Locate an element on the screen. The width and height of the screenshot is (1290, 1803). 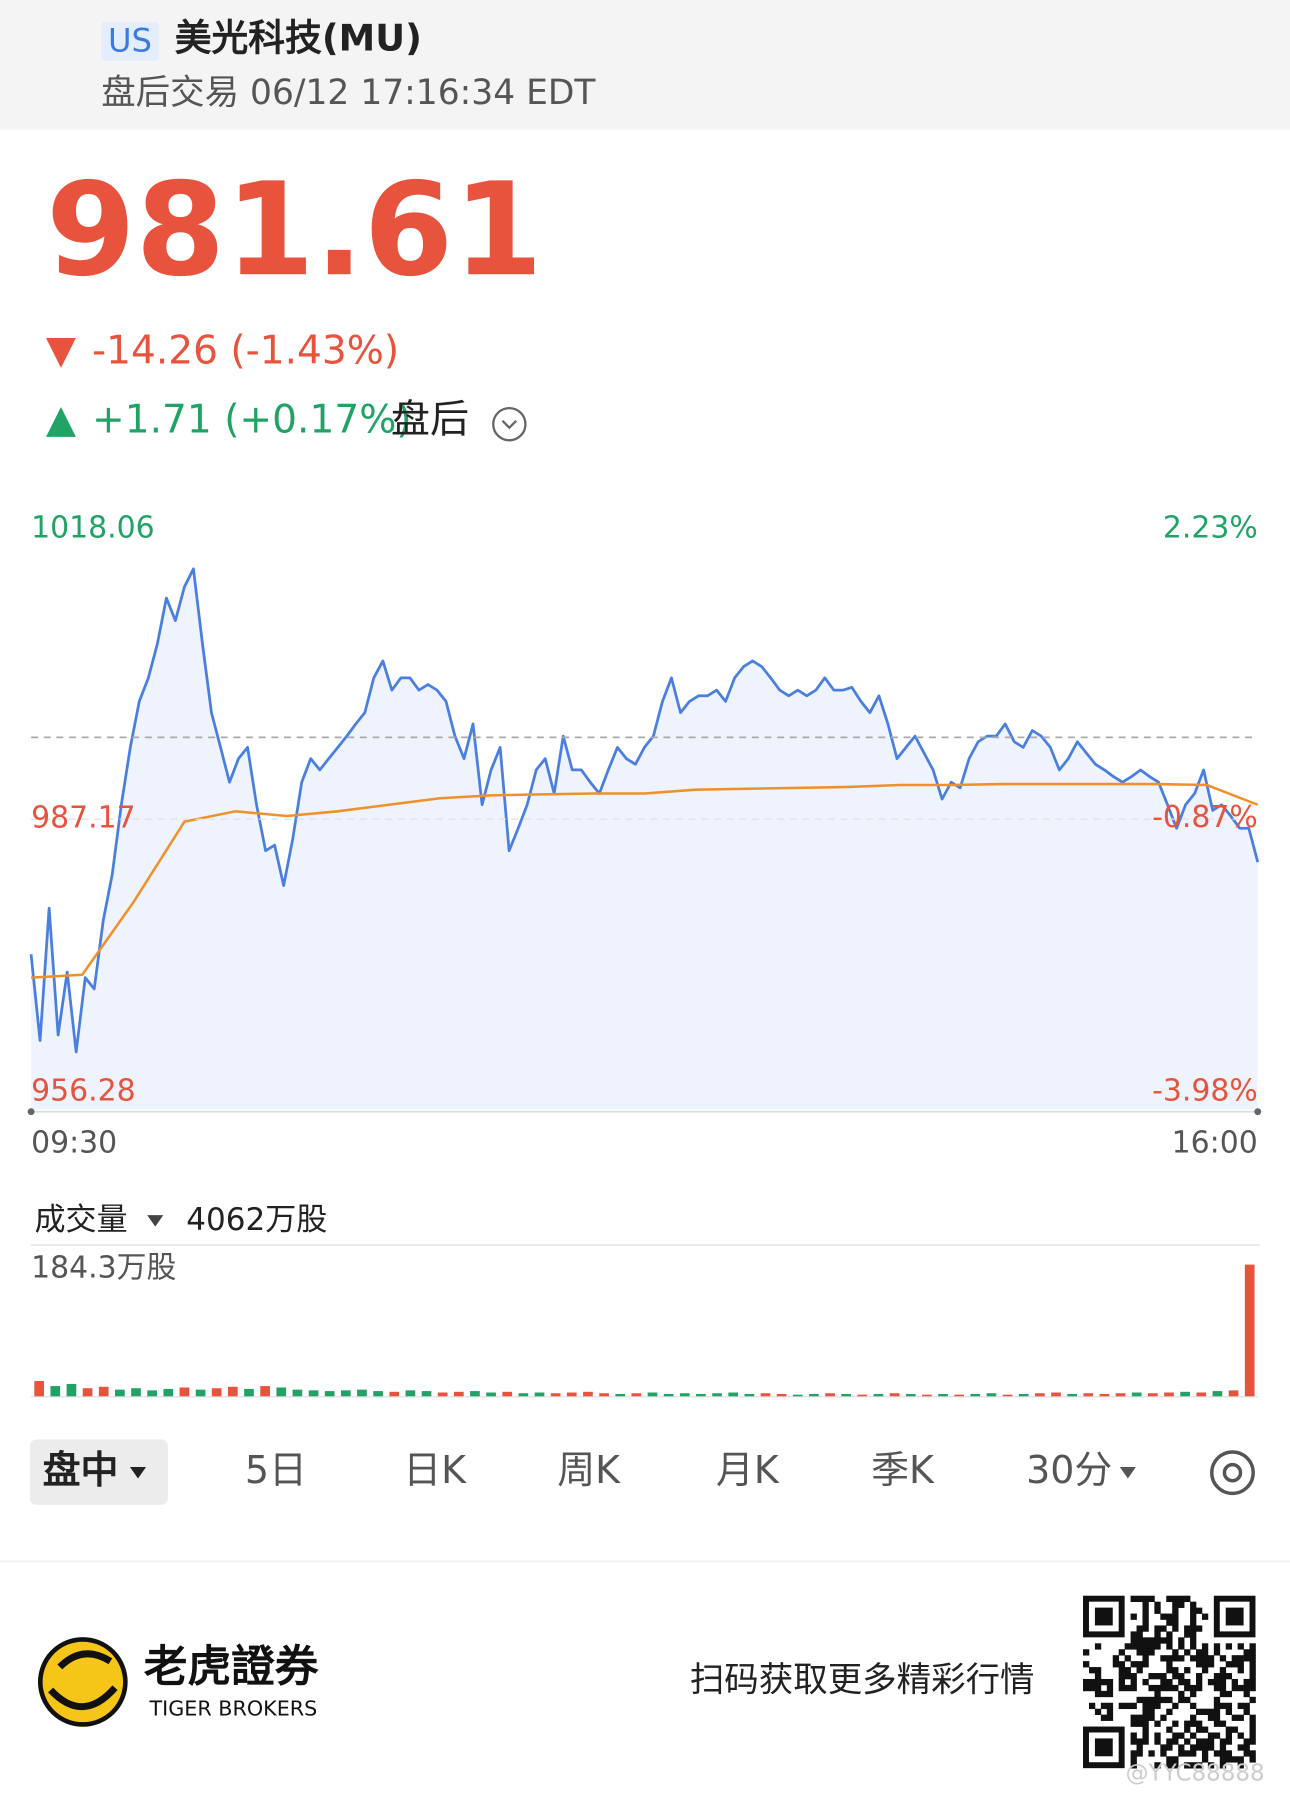
tab: 5日 is located at coordinates (276, 1470).